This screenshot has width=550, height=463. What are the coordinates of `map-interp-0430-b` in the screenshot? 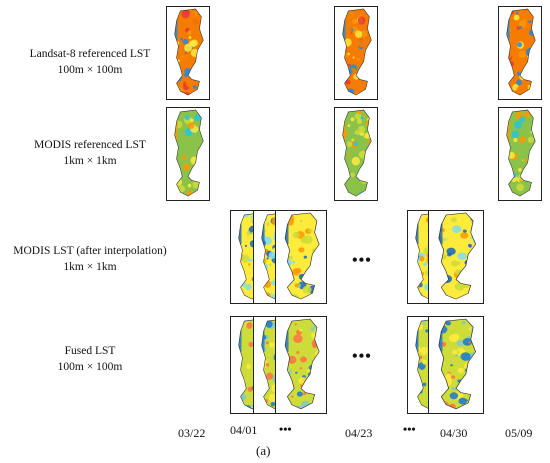 It's located at (456, 257).